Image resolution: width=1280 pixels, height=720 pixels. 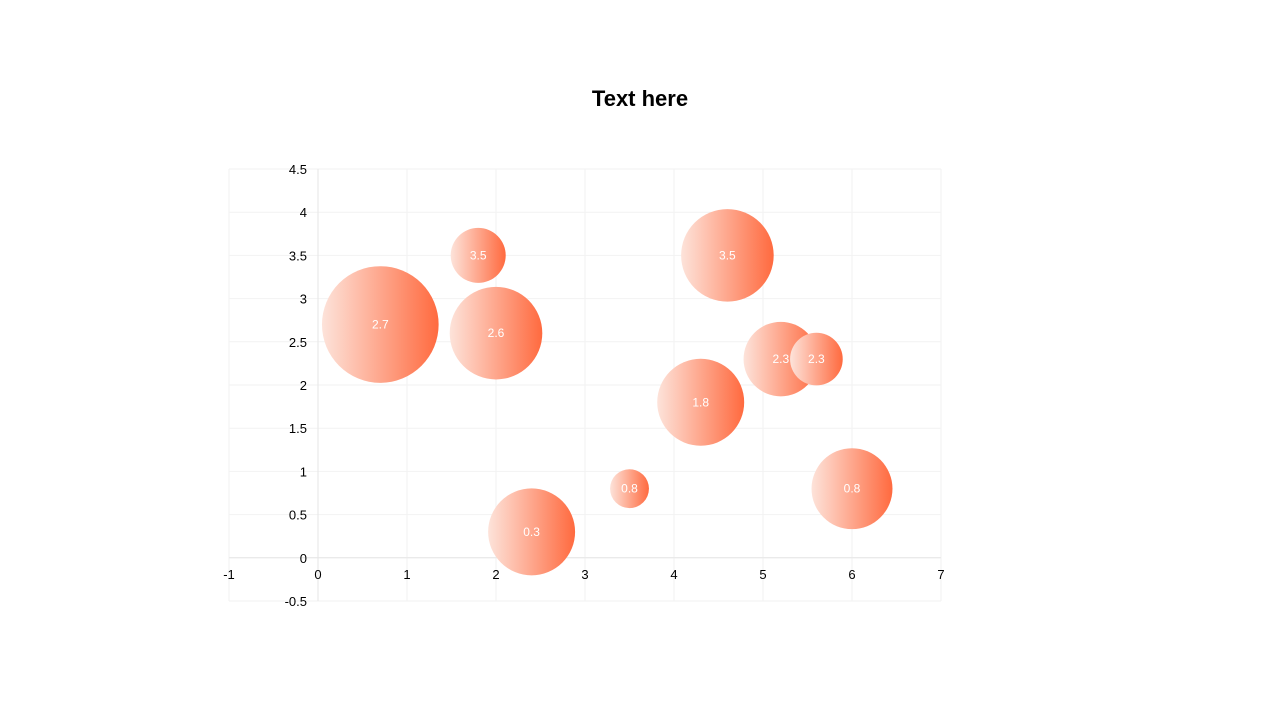 What do you see at coordinates (303, 558) in the screenshot?
I see `y-tick-label: 0` at bounding box center [303, 558].